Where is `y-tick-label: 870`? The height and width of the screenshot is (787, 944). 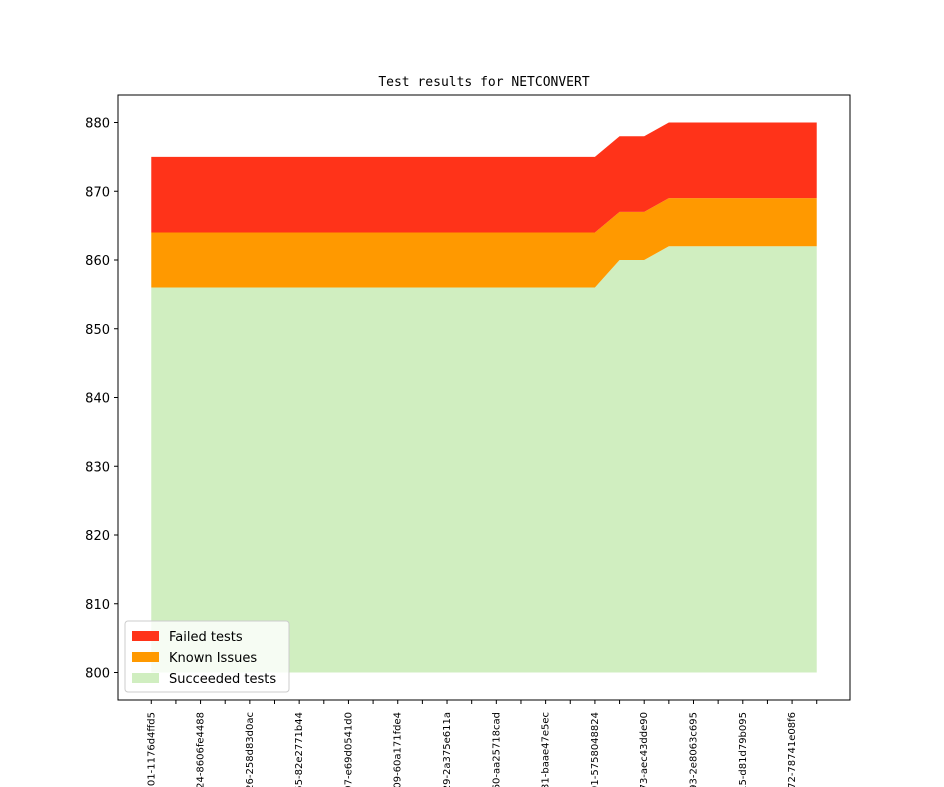
y-tick-label: 870 is located at coordinates (97, 192).